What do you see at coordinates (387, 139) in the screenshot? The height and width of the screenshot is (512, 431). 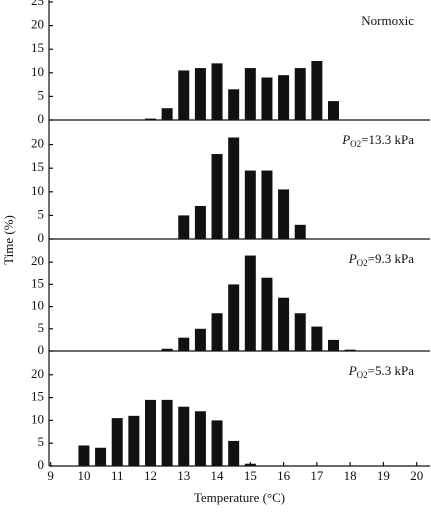 I see `label-value: =13.3 kPa` at bounding box center [387, 139].